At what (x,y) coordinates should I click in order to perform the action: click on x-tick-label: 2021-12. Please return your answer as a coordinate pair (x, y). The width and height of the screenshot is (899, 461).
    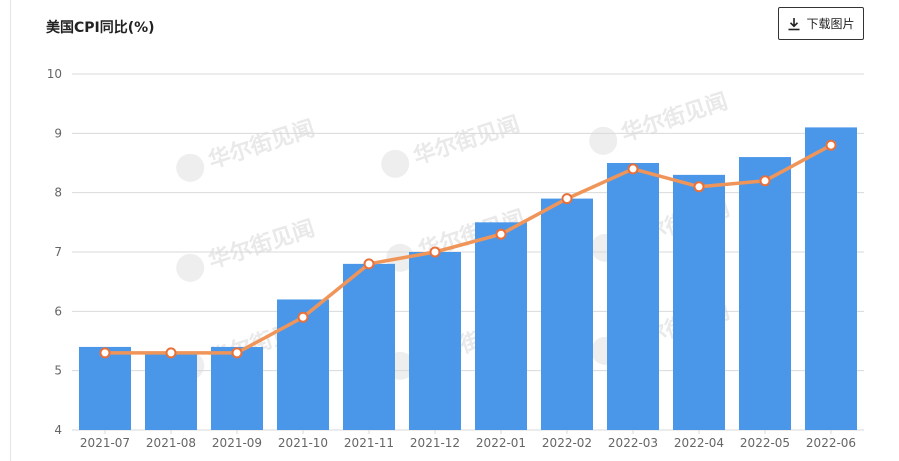
    Looking at the image, I should click on (435, 443).